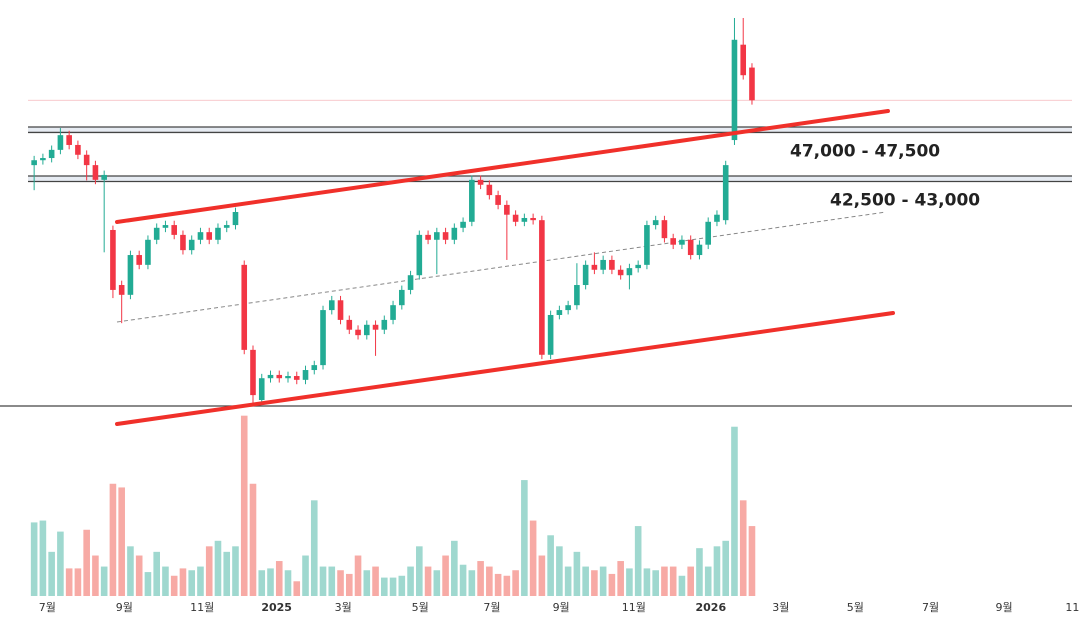 The height and width of the screenshot is (632, 1089). I want to click on zone-band, so click(550, 129).